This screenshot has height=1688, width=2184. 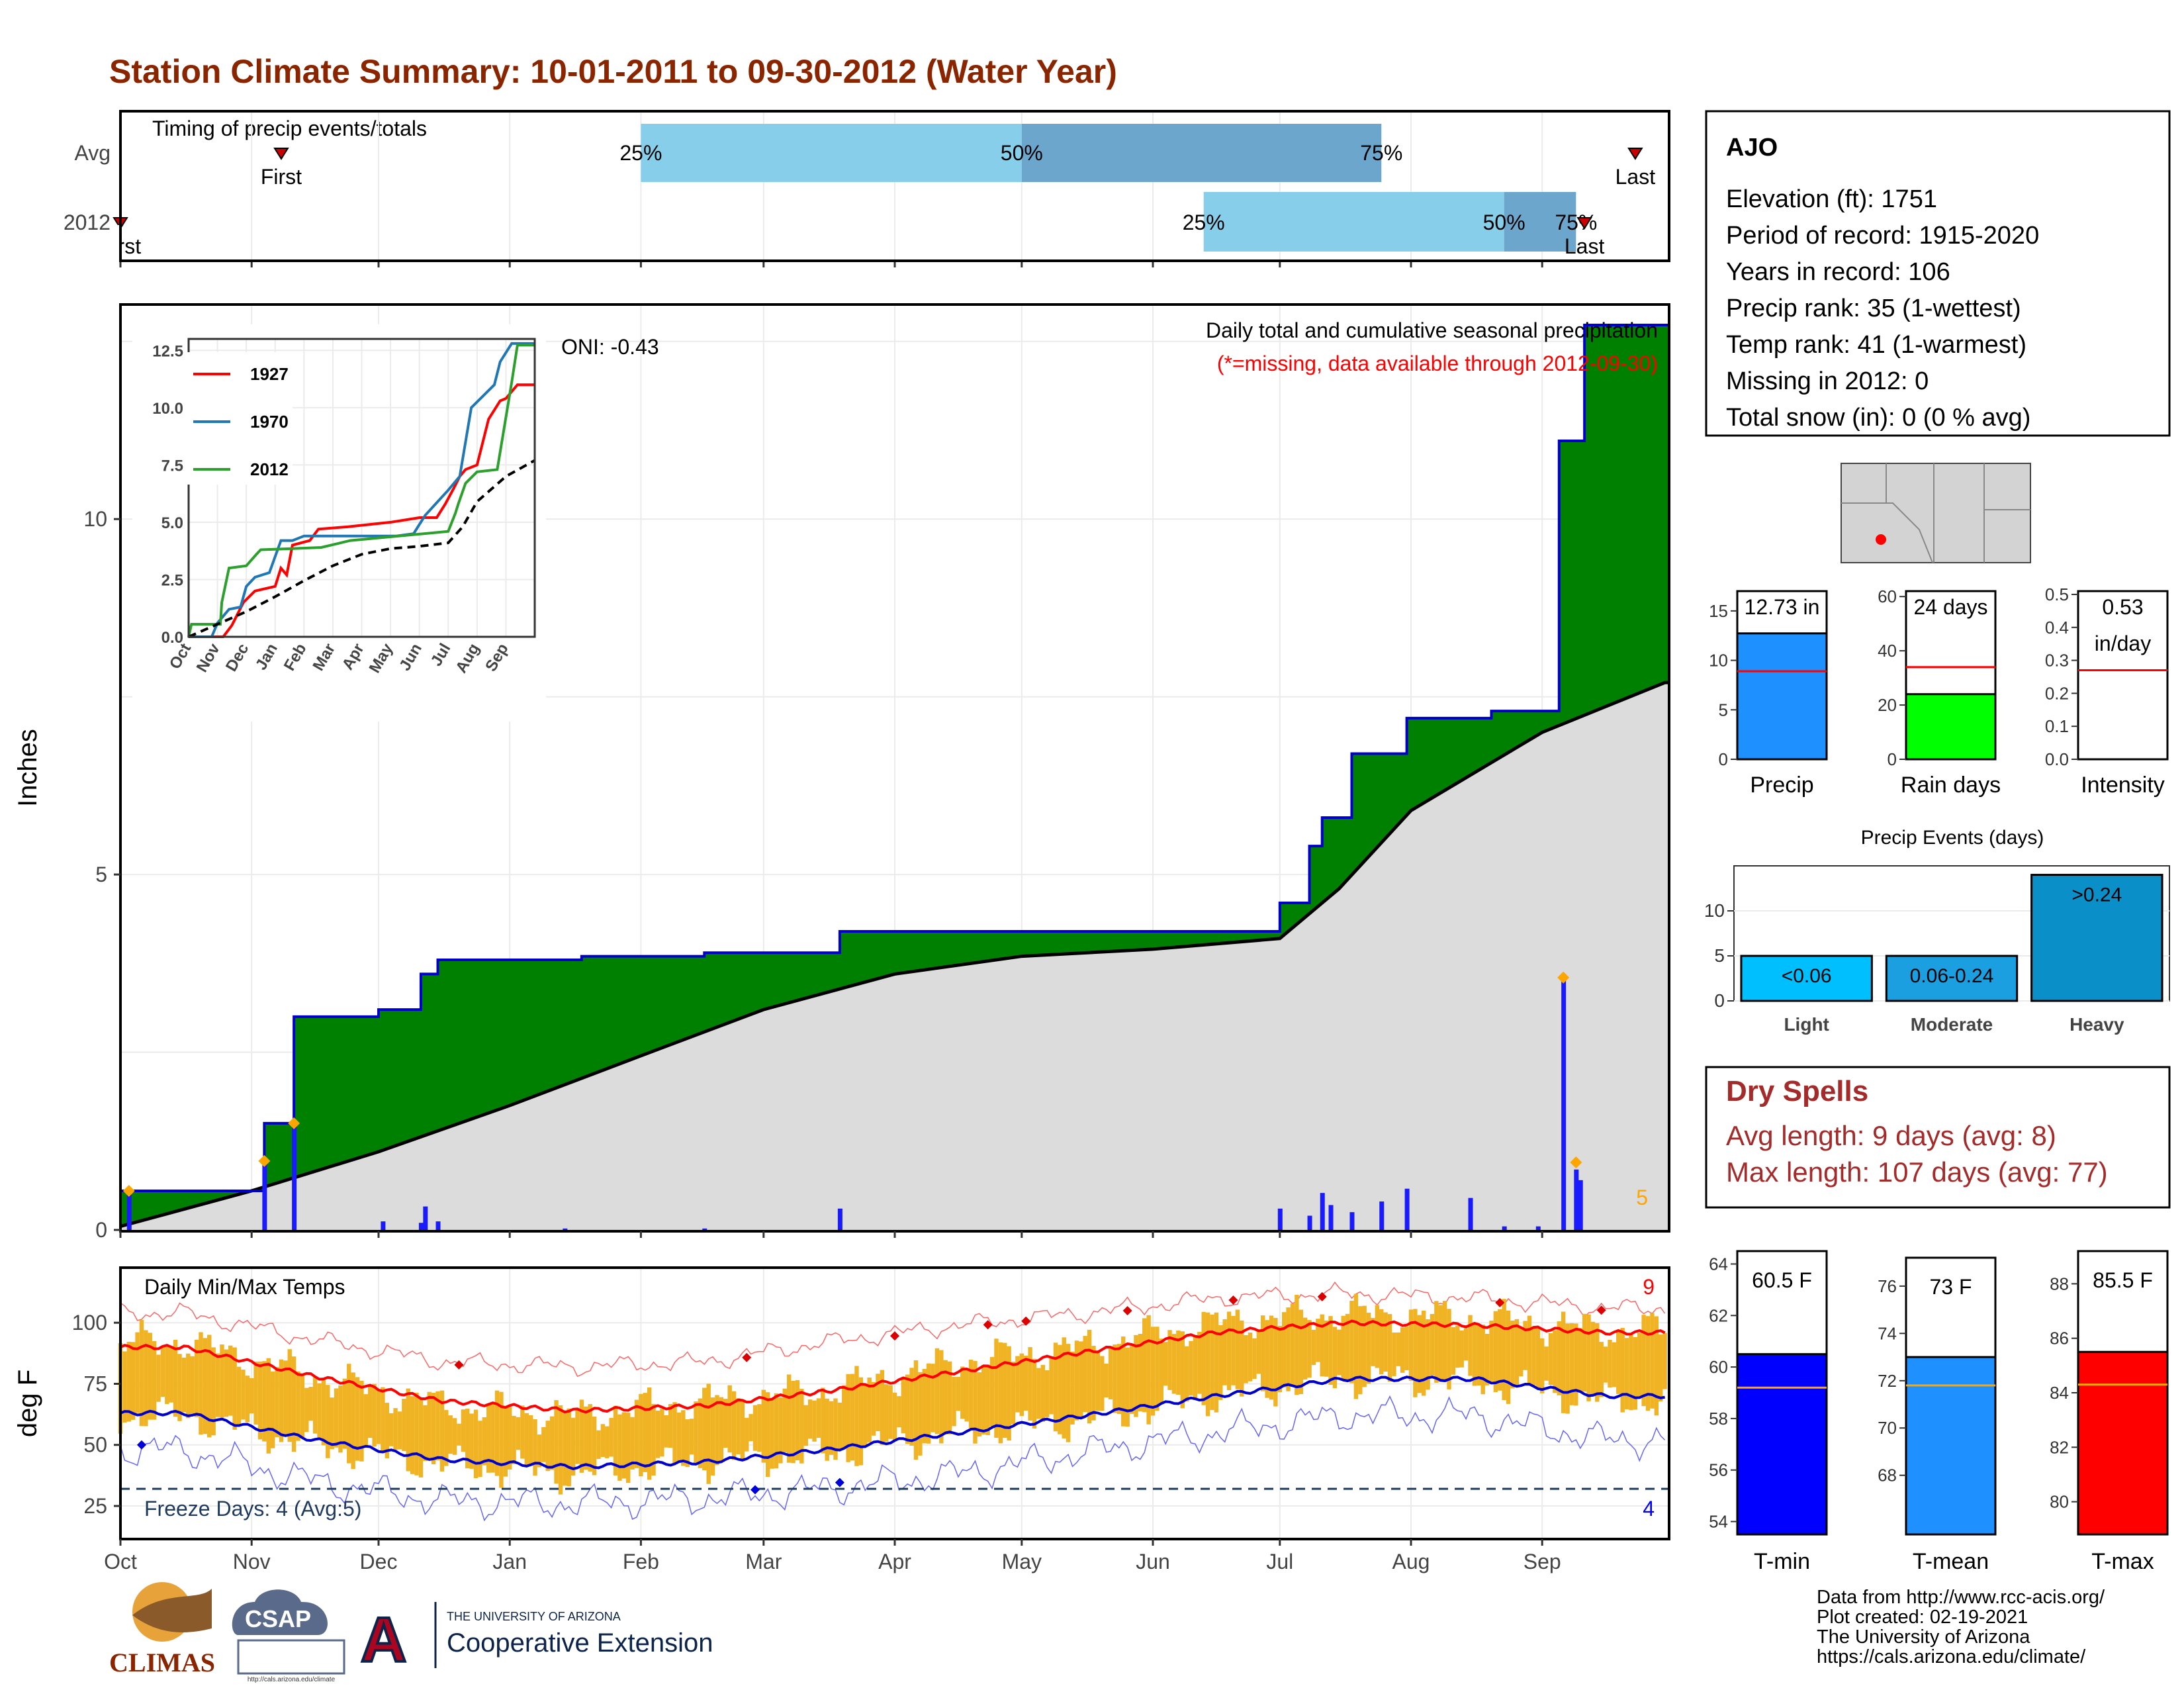 What do you see at coordinates (2123, 1280) in the screenshot?
I see `temp-bar-value-label: 85.5 F` at bounding box center [2123, 1280].